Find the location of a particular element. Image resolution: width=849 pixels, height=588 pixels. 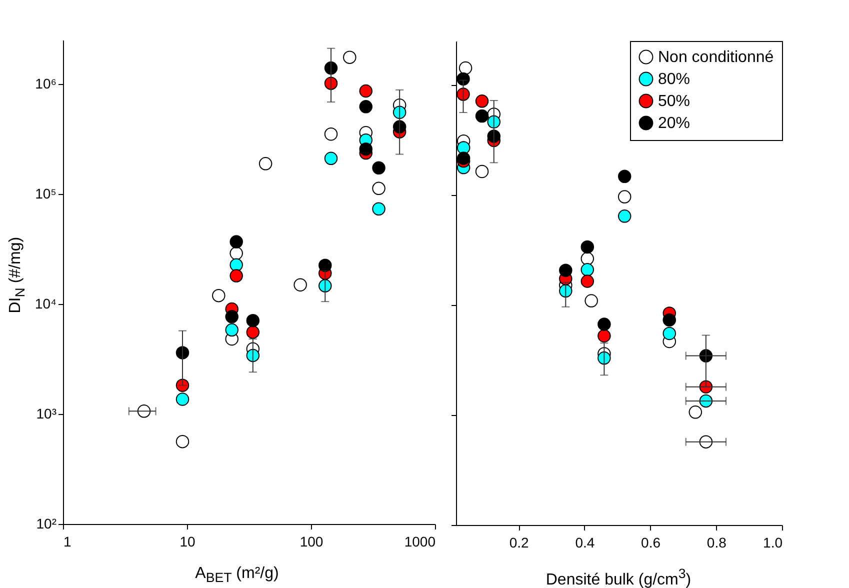

x-tick-label: 10 is located at coordinates (188, 542).